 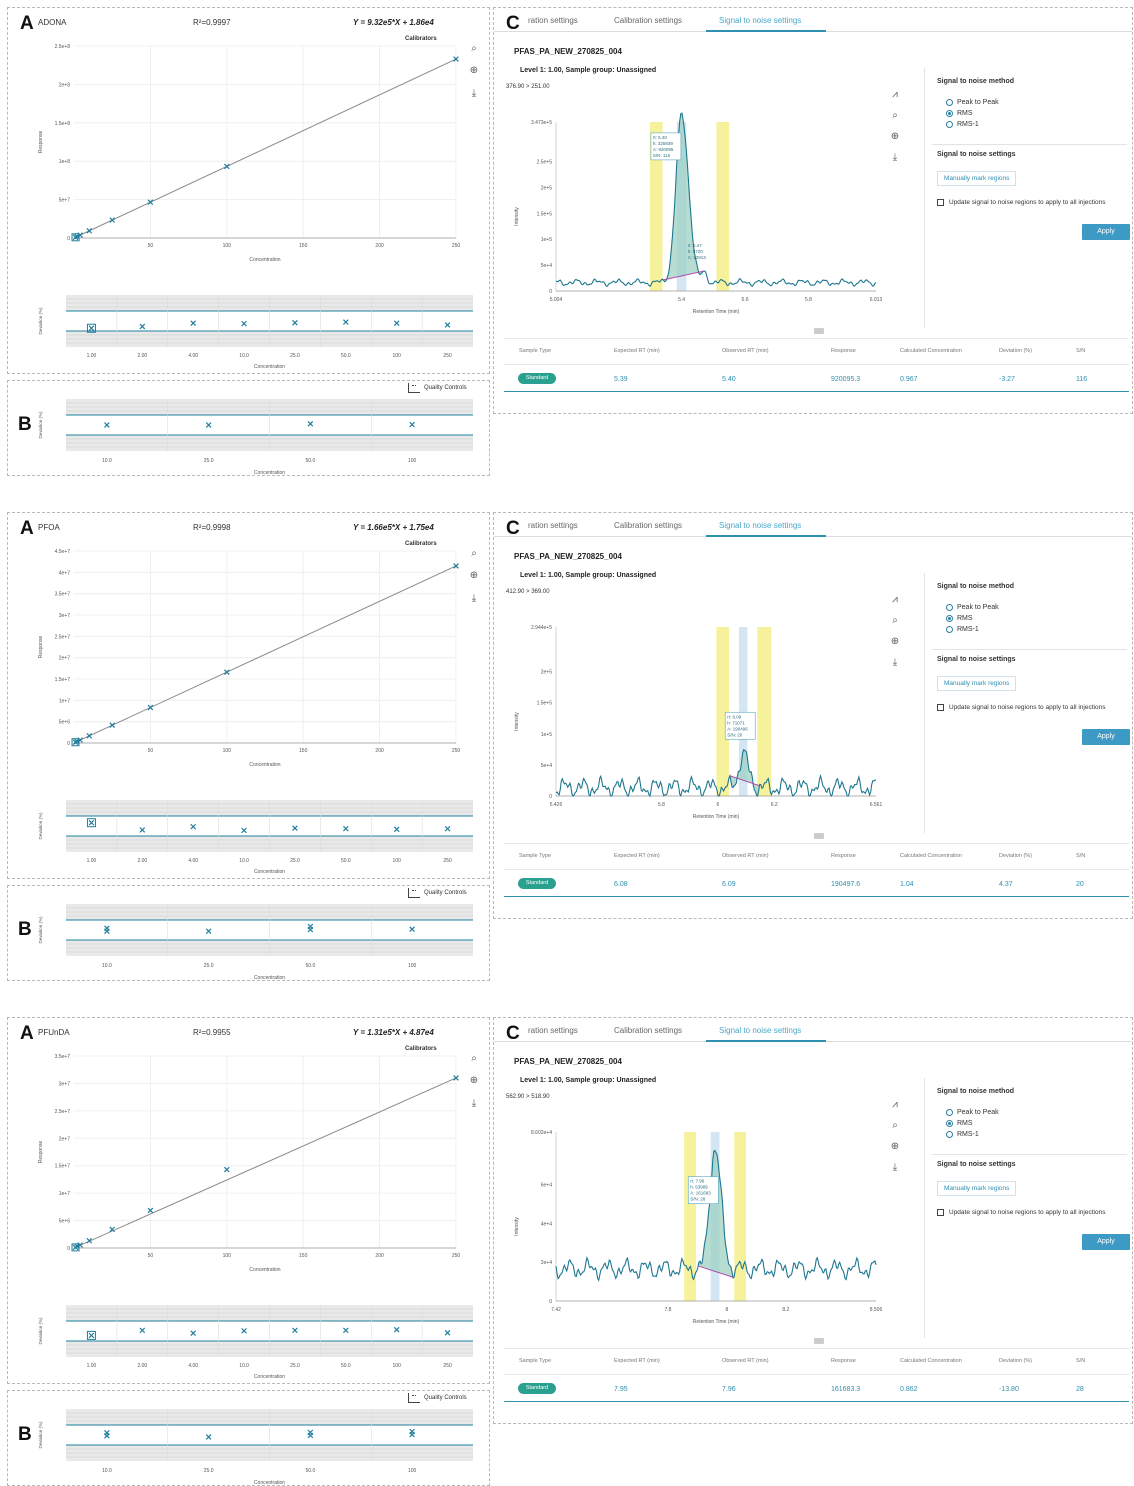 What do you see at coordinates (1081, 351) in the screenshot?
I see `table-header-6: S/N` at bounding box center [1081, 351].